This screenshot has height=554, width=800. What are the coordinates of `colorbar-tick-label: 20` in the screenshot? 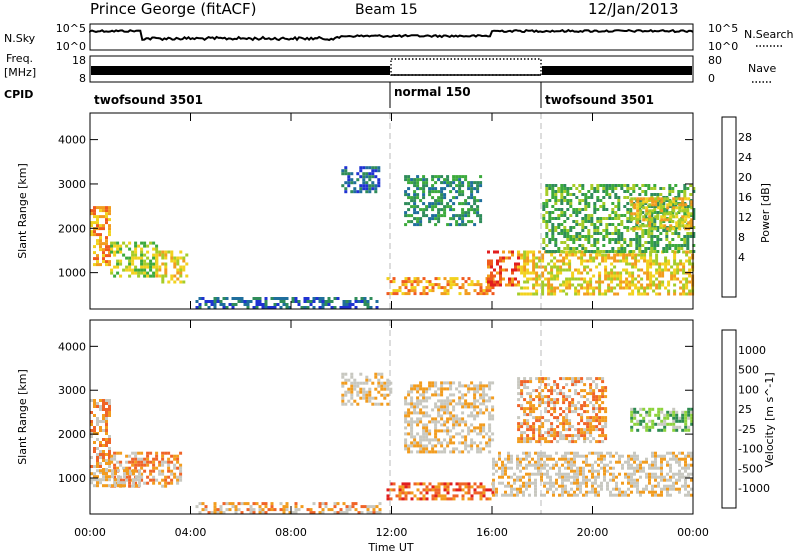 It's located at (745, 177).